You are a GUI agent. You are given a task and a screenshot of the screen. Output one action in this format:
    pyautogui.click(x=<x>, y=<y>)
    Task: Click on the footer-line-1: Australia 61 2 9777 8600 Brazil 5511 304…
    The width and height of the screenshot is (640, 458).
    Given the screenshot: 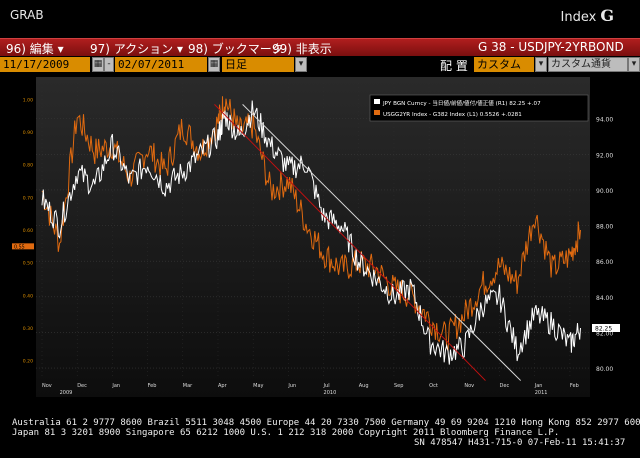 What is the action you would take?
    pyautogui.click(x=326, y=423)
    